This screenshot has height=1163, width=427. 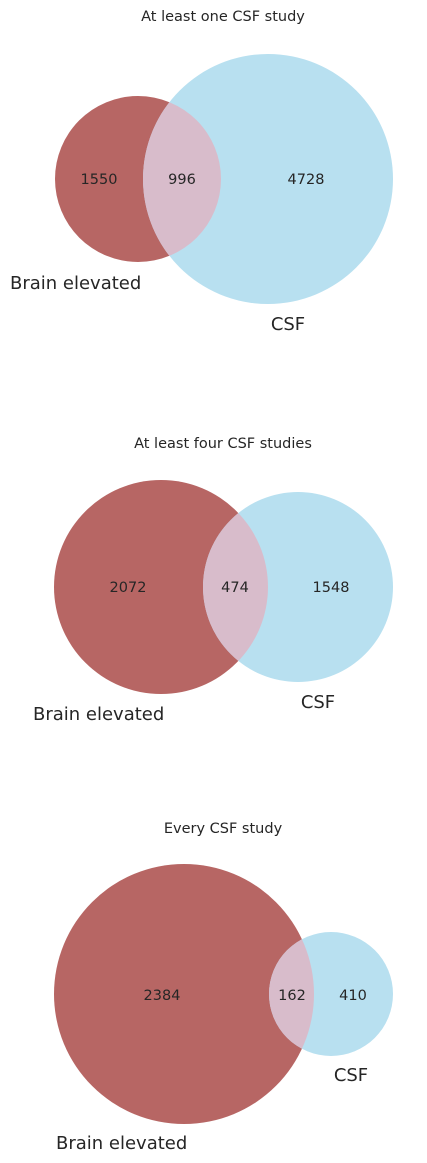 I want to click on panel-title: Every CSF study, so click(x=223, y=829).